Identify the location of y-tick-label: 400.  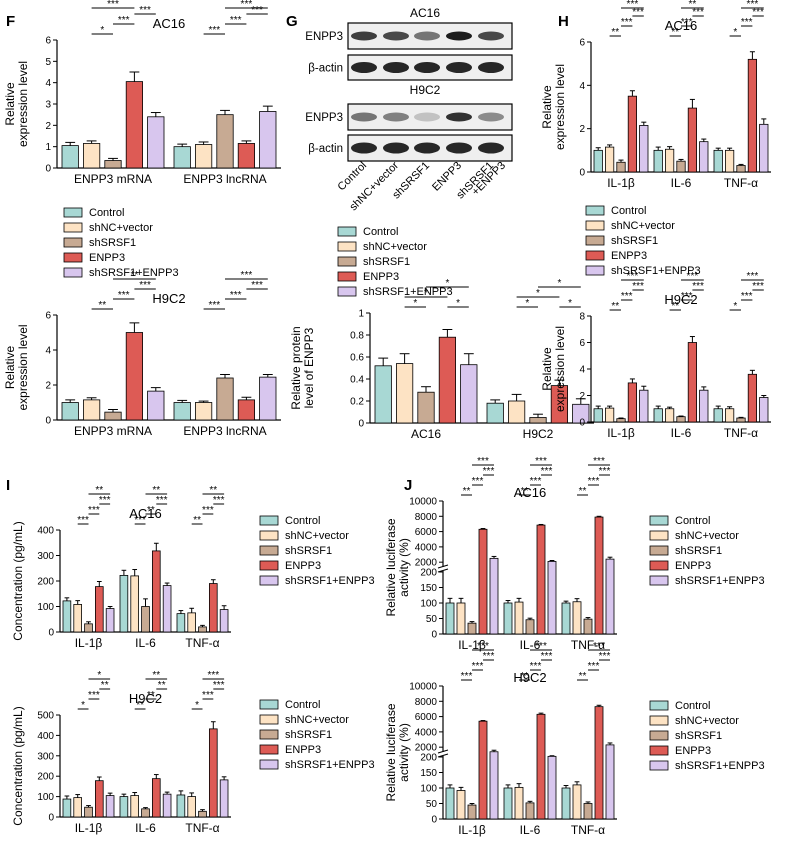
(45, 531).